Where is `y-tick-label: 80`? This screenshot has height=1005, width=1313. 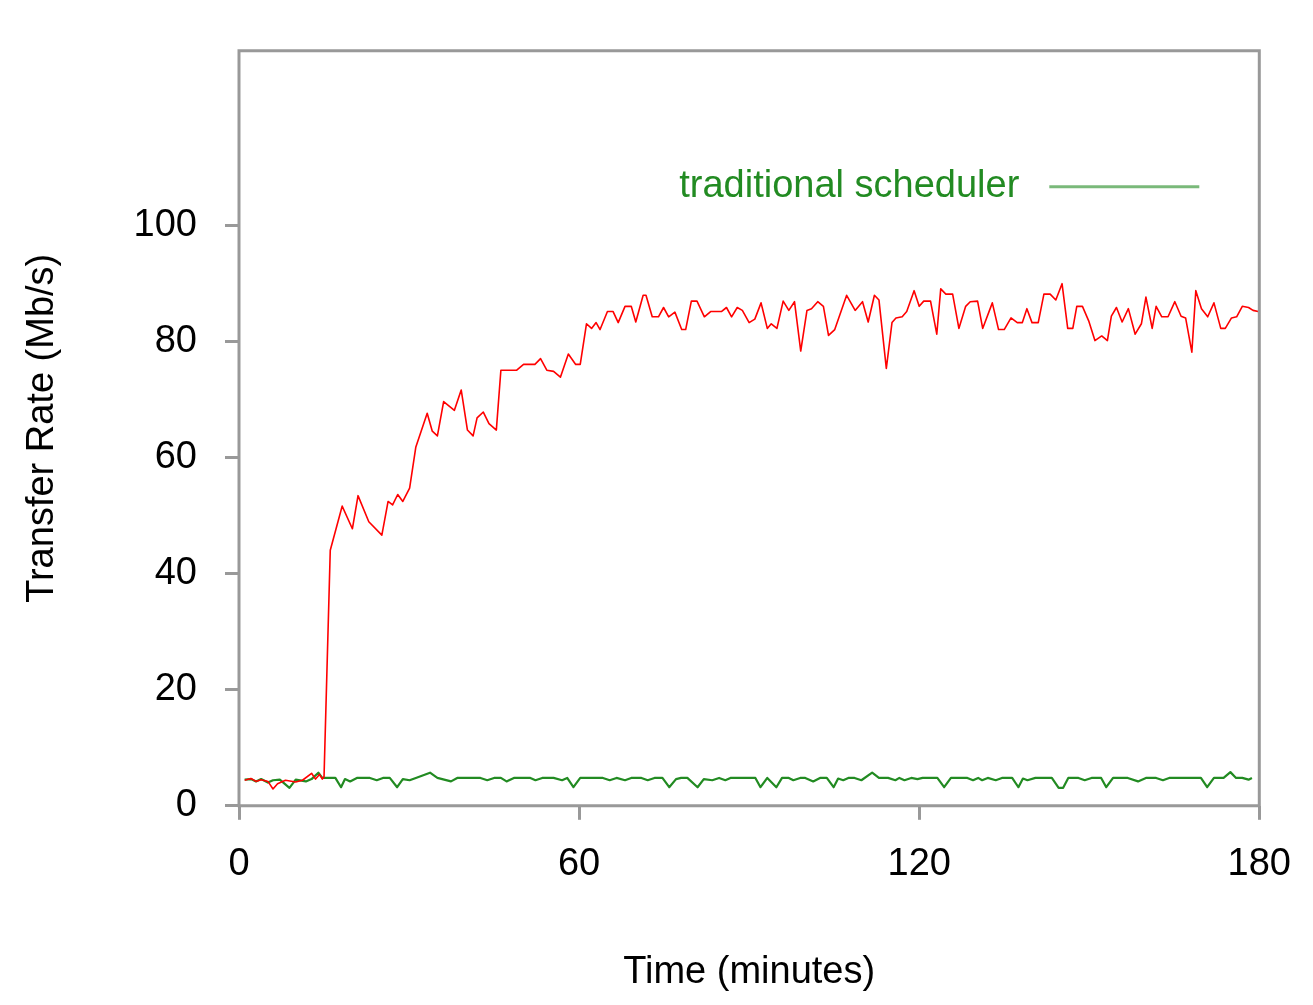
y-tick-label: 80 is located at coordinates (175, 338).